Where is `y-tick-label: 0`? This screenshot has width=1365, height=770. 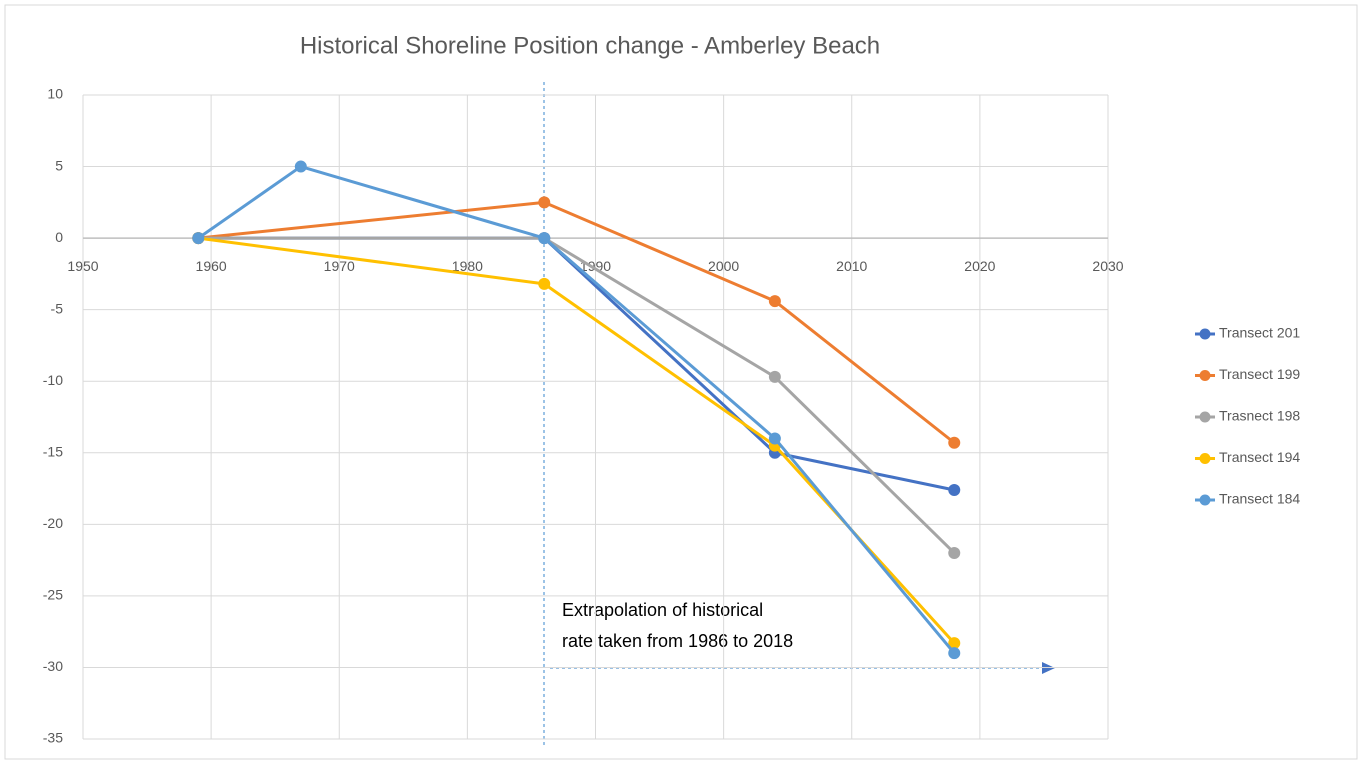
y-tick-label: 0 is located at coordinates (59, 237).